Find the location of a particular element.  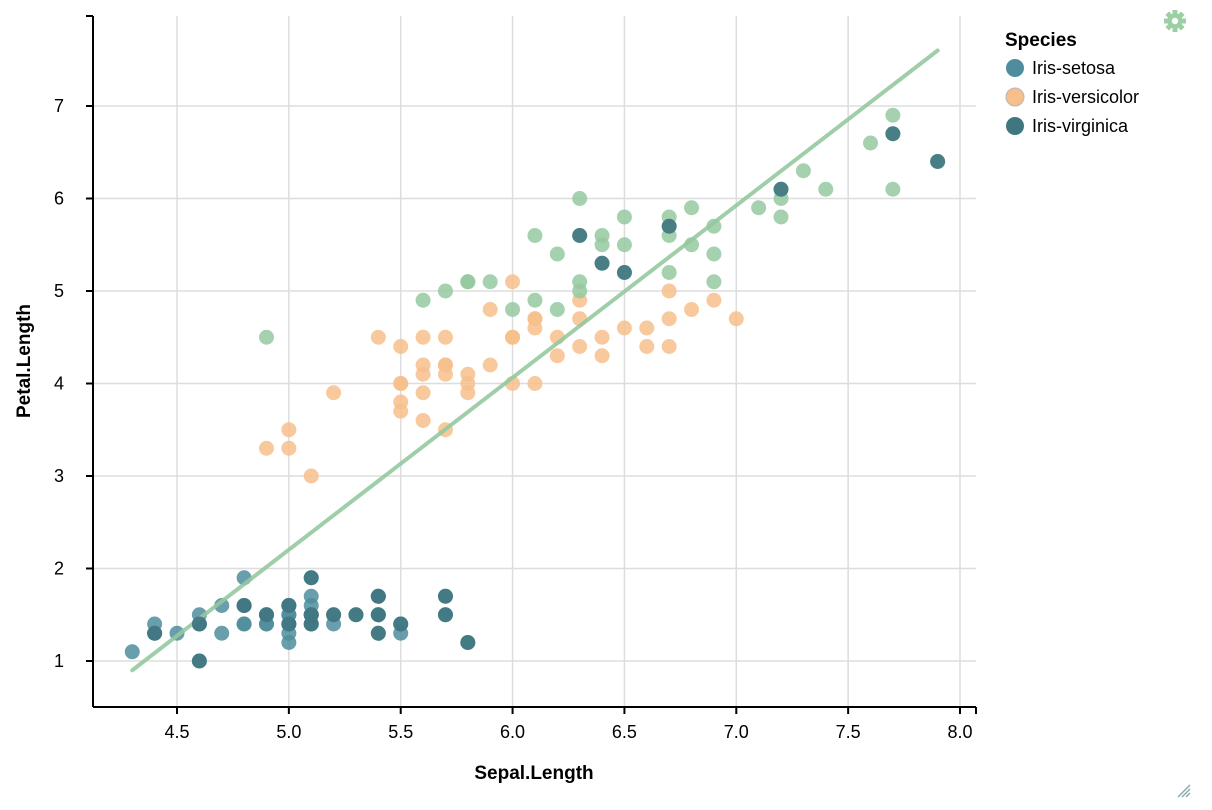

resize-handle-icon is located at coordinates (1184, 791).